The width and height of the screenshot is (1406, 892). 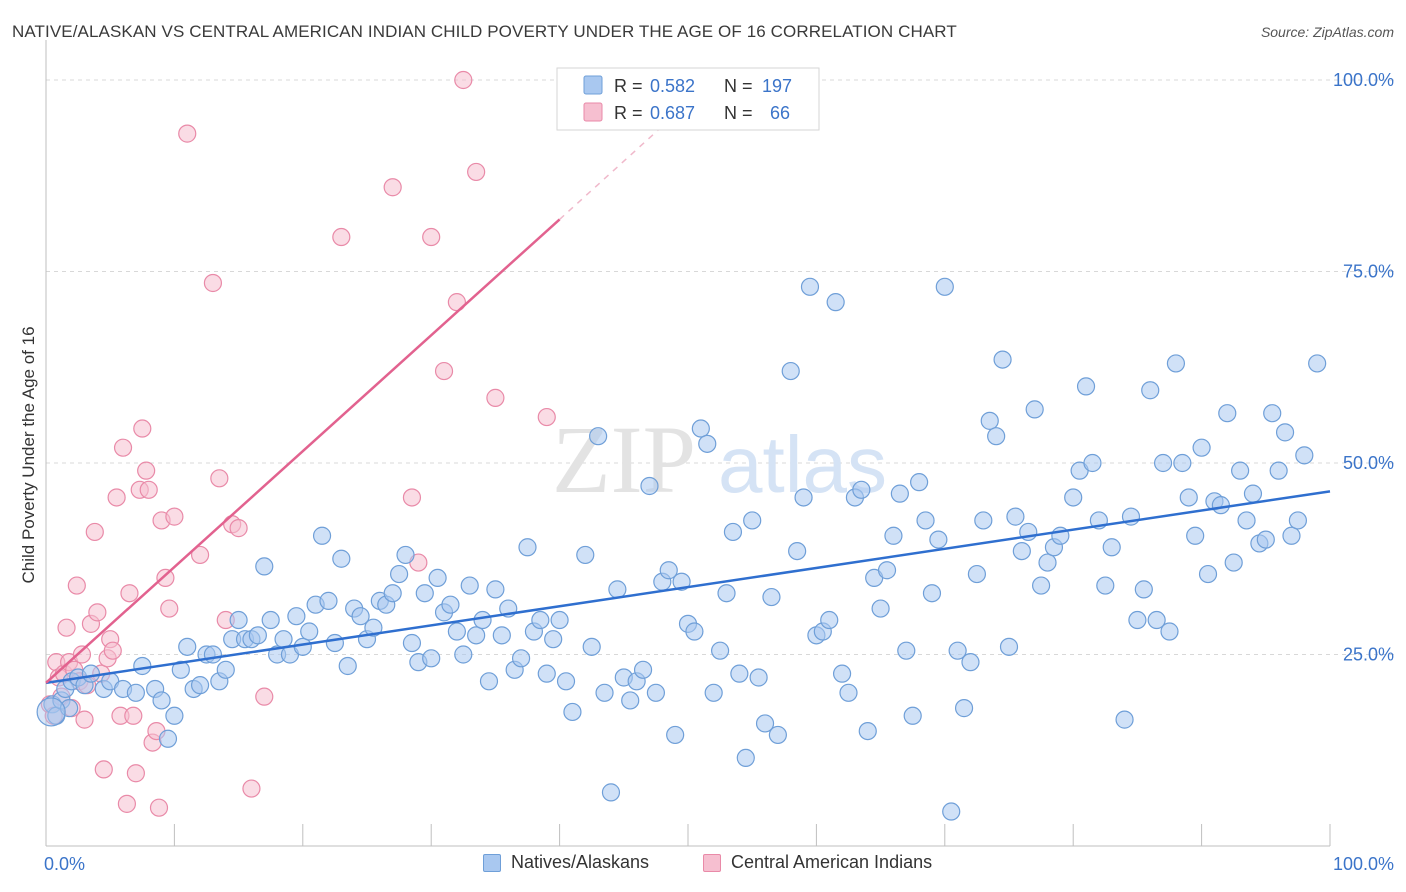 What do you see at coordinates (593, 112) in the screenshot?
I see `legend-swatch-pink` at bounding box center [593, 112].